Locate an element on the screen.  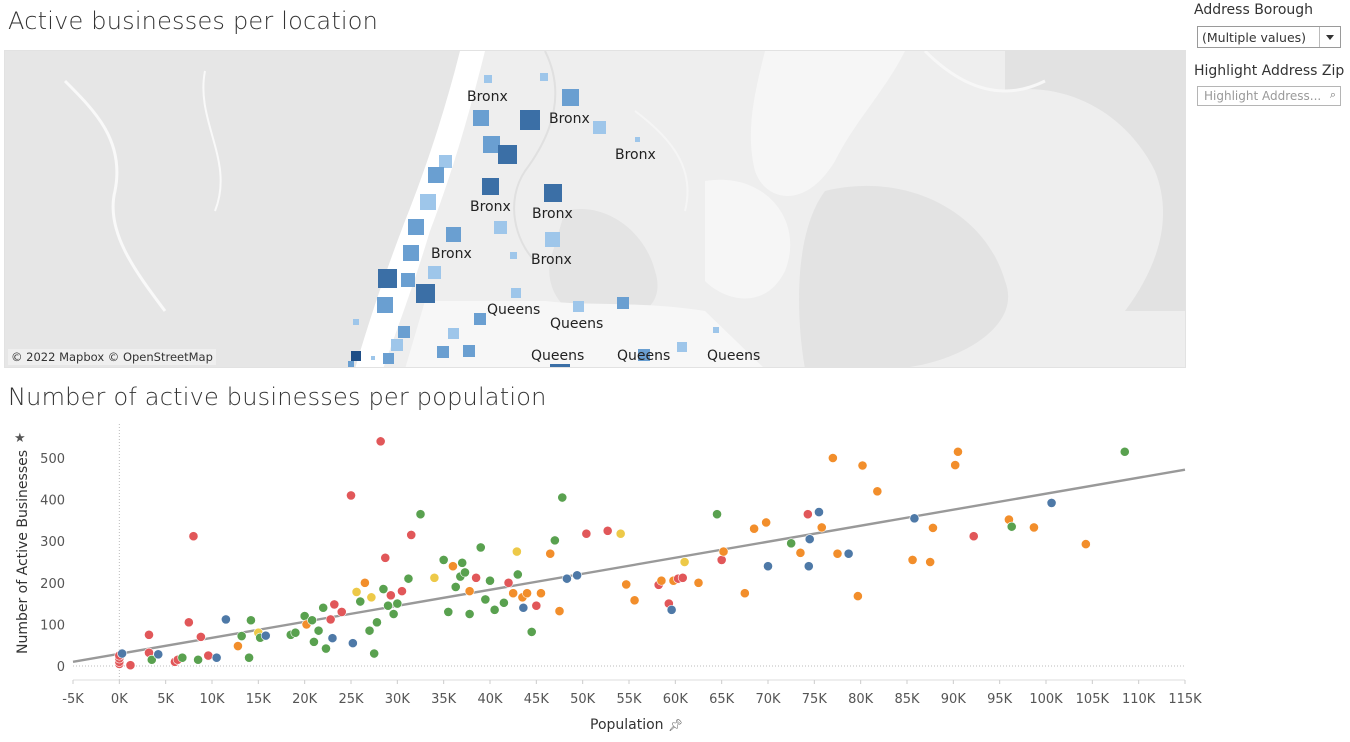
x-axis-title: Population is located at coordinates (627, 725).